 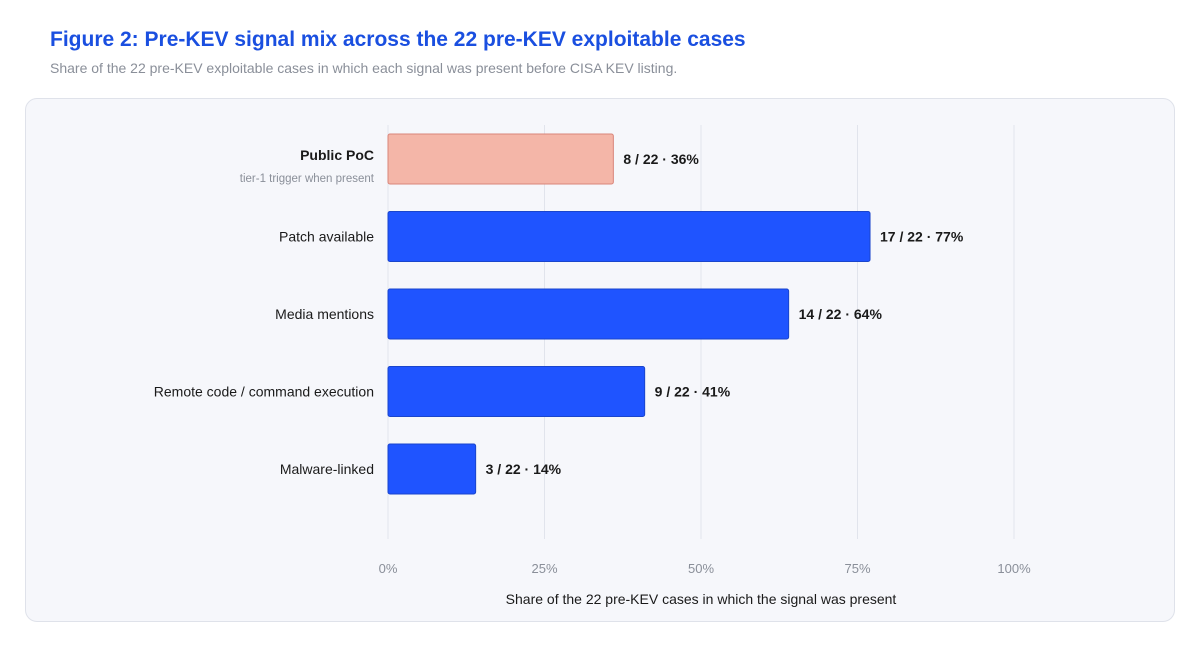 I want to click on category-label: Malware-linked, so click(x=327, y=469).